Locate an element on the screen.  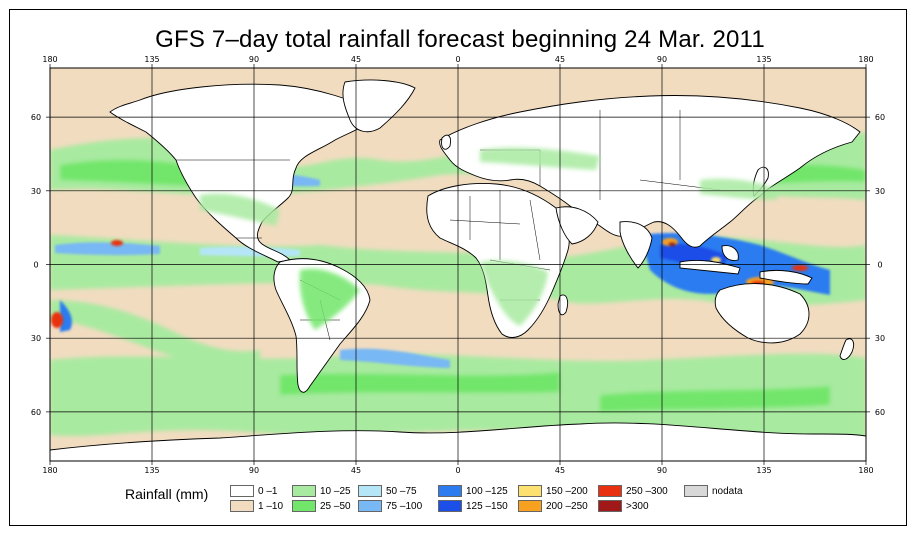
legend-label: 50 –75 is located at coordinates (401, 491).